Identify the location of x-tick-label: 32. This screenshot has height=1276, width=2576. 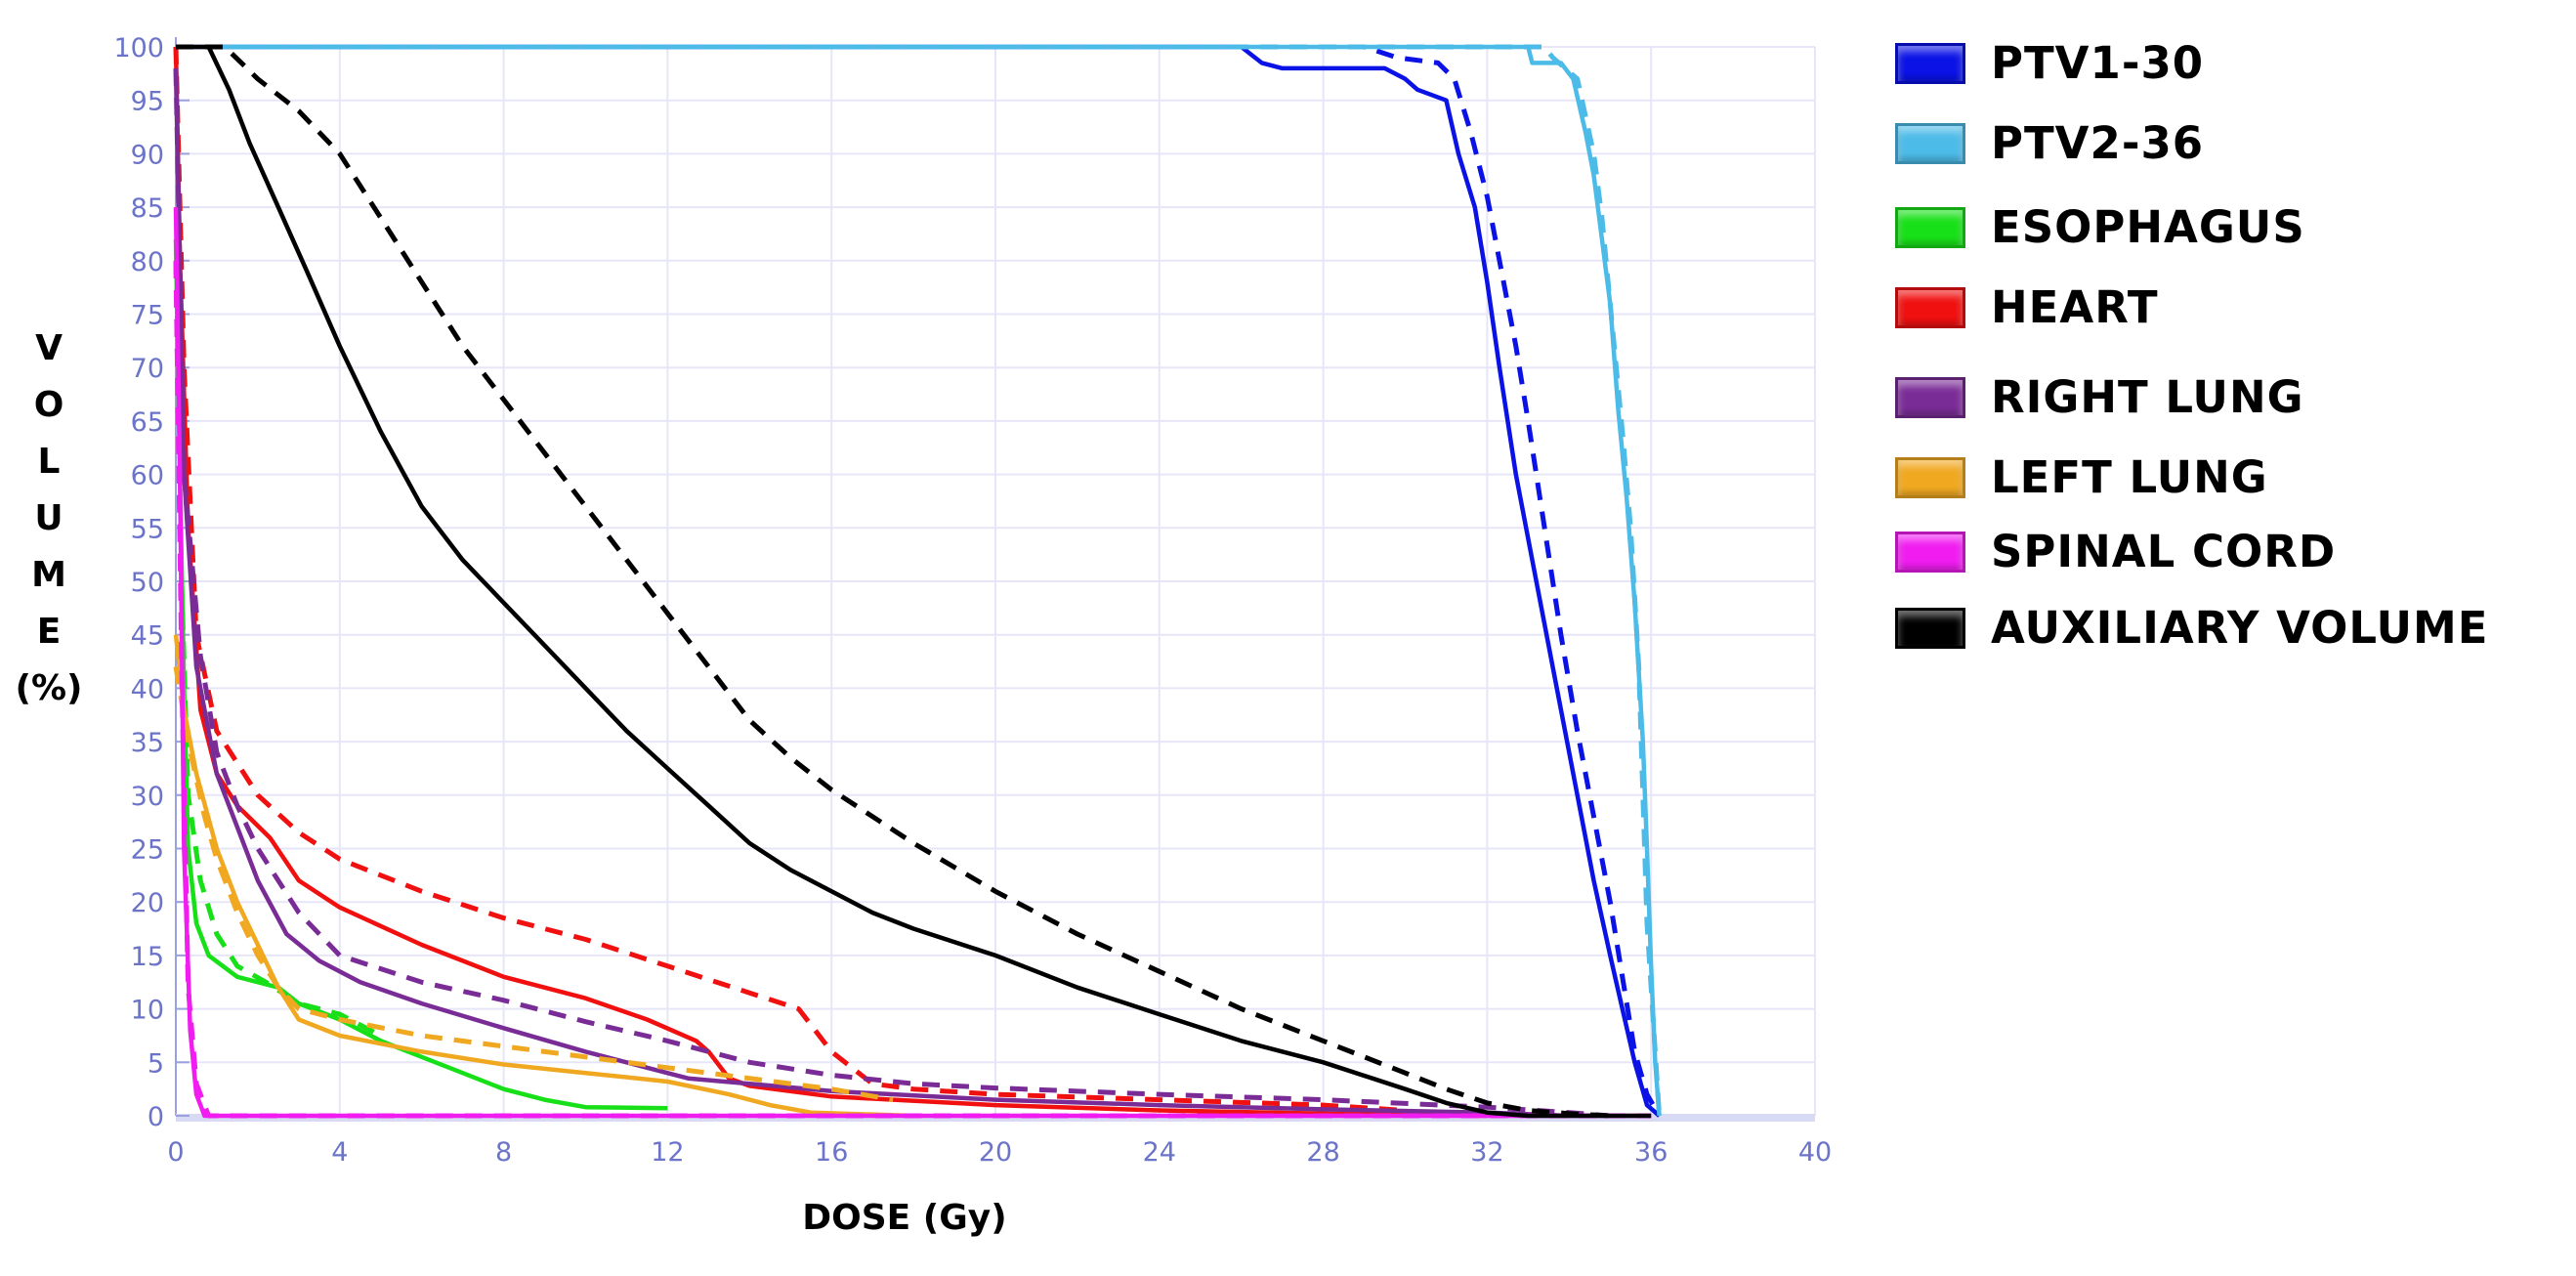
(1486, 1152).